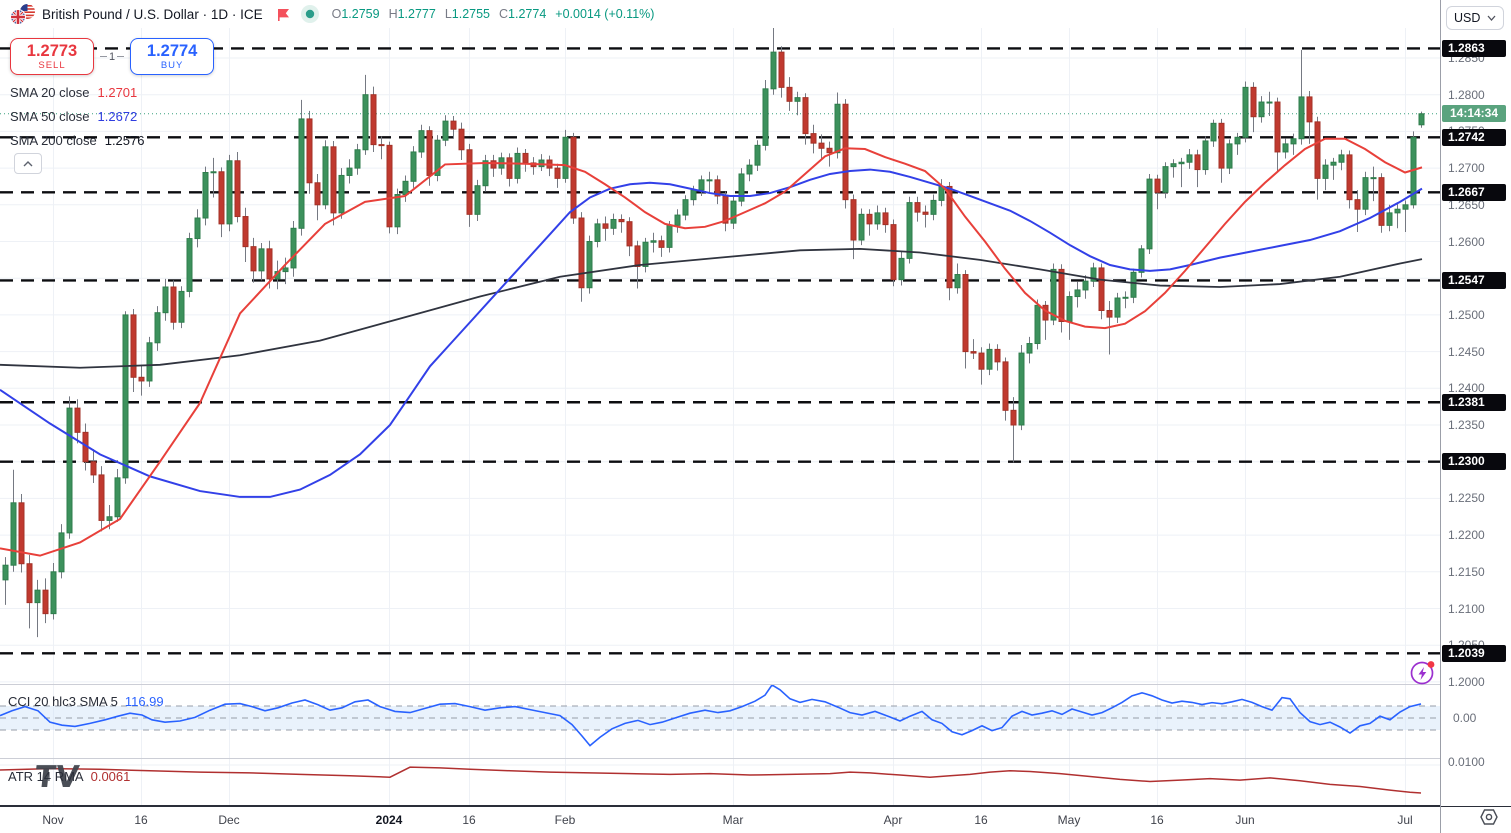 The width and height of the screenshot is (1511, 833). I want to click on gbpusd-flags-icon, so click(25, 14).